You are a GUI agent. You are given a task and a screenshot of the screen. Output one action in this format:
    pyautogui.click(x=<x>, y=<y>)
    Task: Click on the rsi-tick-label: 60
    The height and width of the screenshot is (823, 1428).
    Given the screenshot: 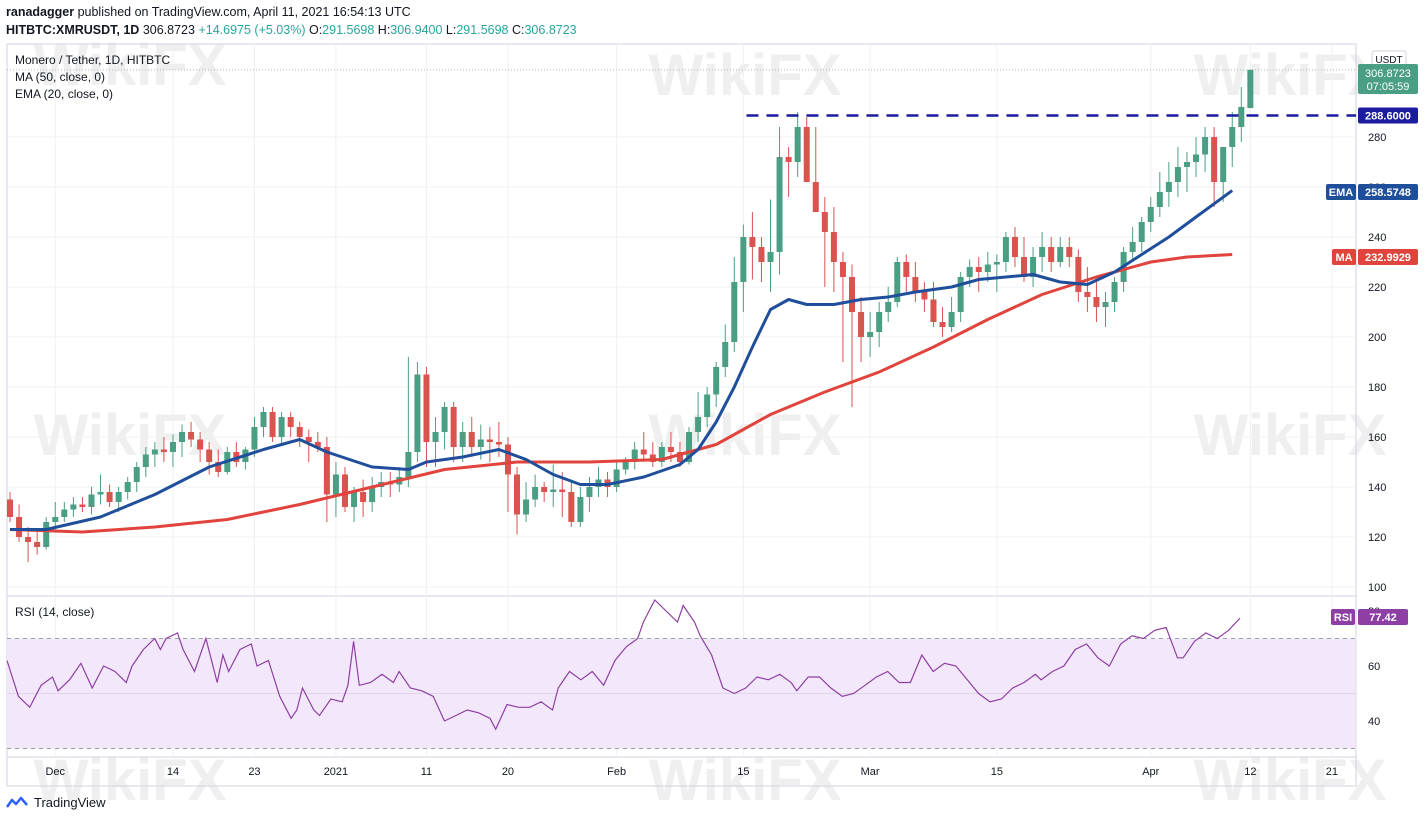 What is the action you would take?
    pyautogui.click(x=1374, y=667)
    